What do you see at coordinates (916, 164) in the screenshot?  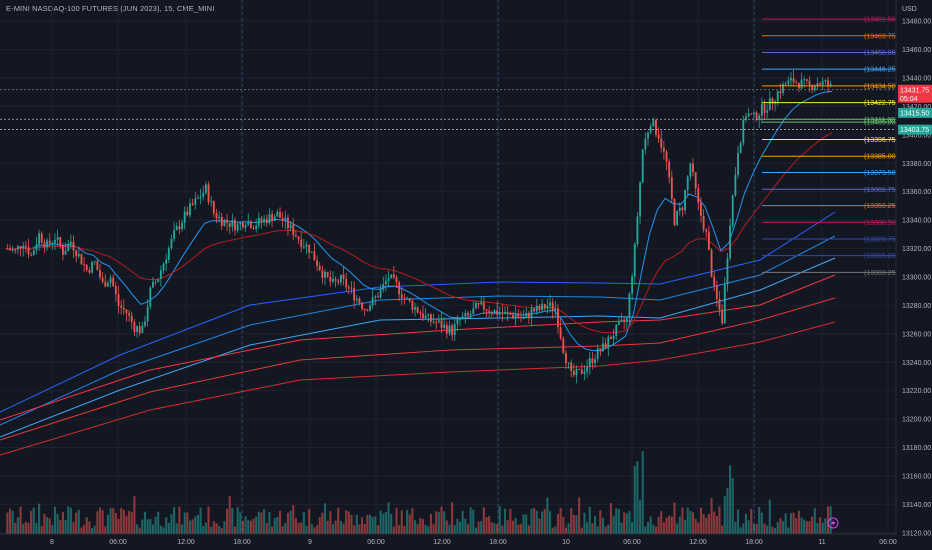 I see `y-tick-label: 13380.00` at bounding box center [916, 164].